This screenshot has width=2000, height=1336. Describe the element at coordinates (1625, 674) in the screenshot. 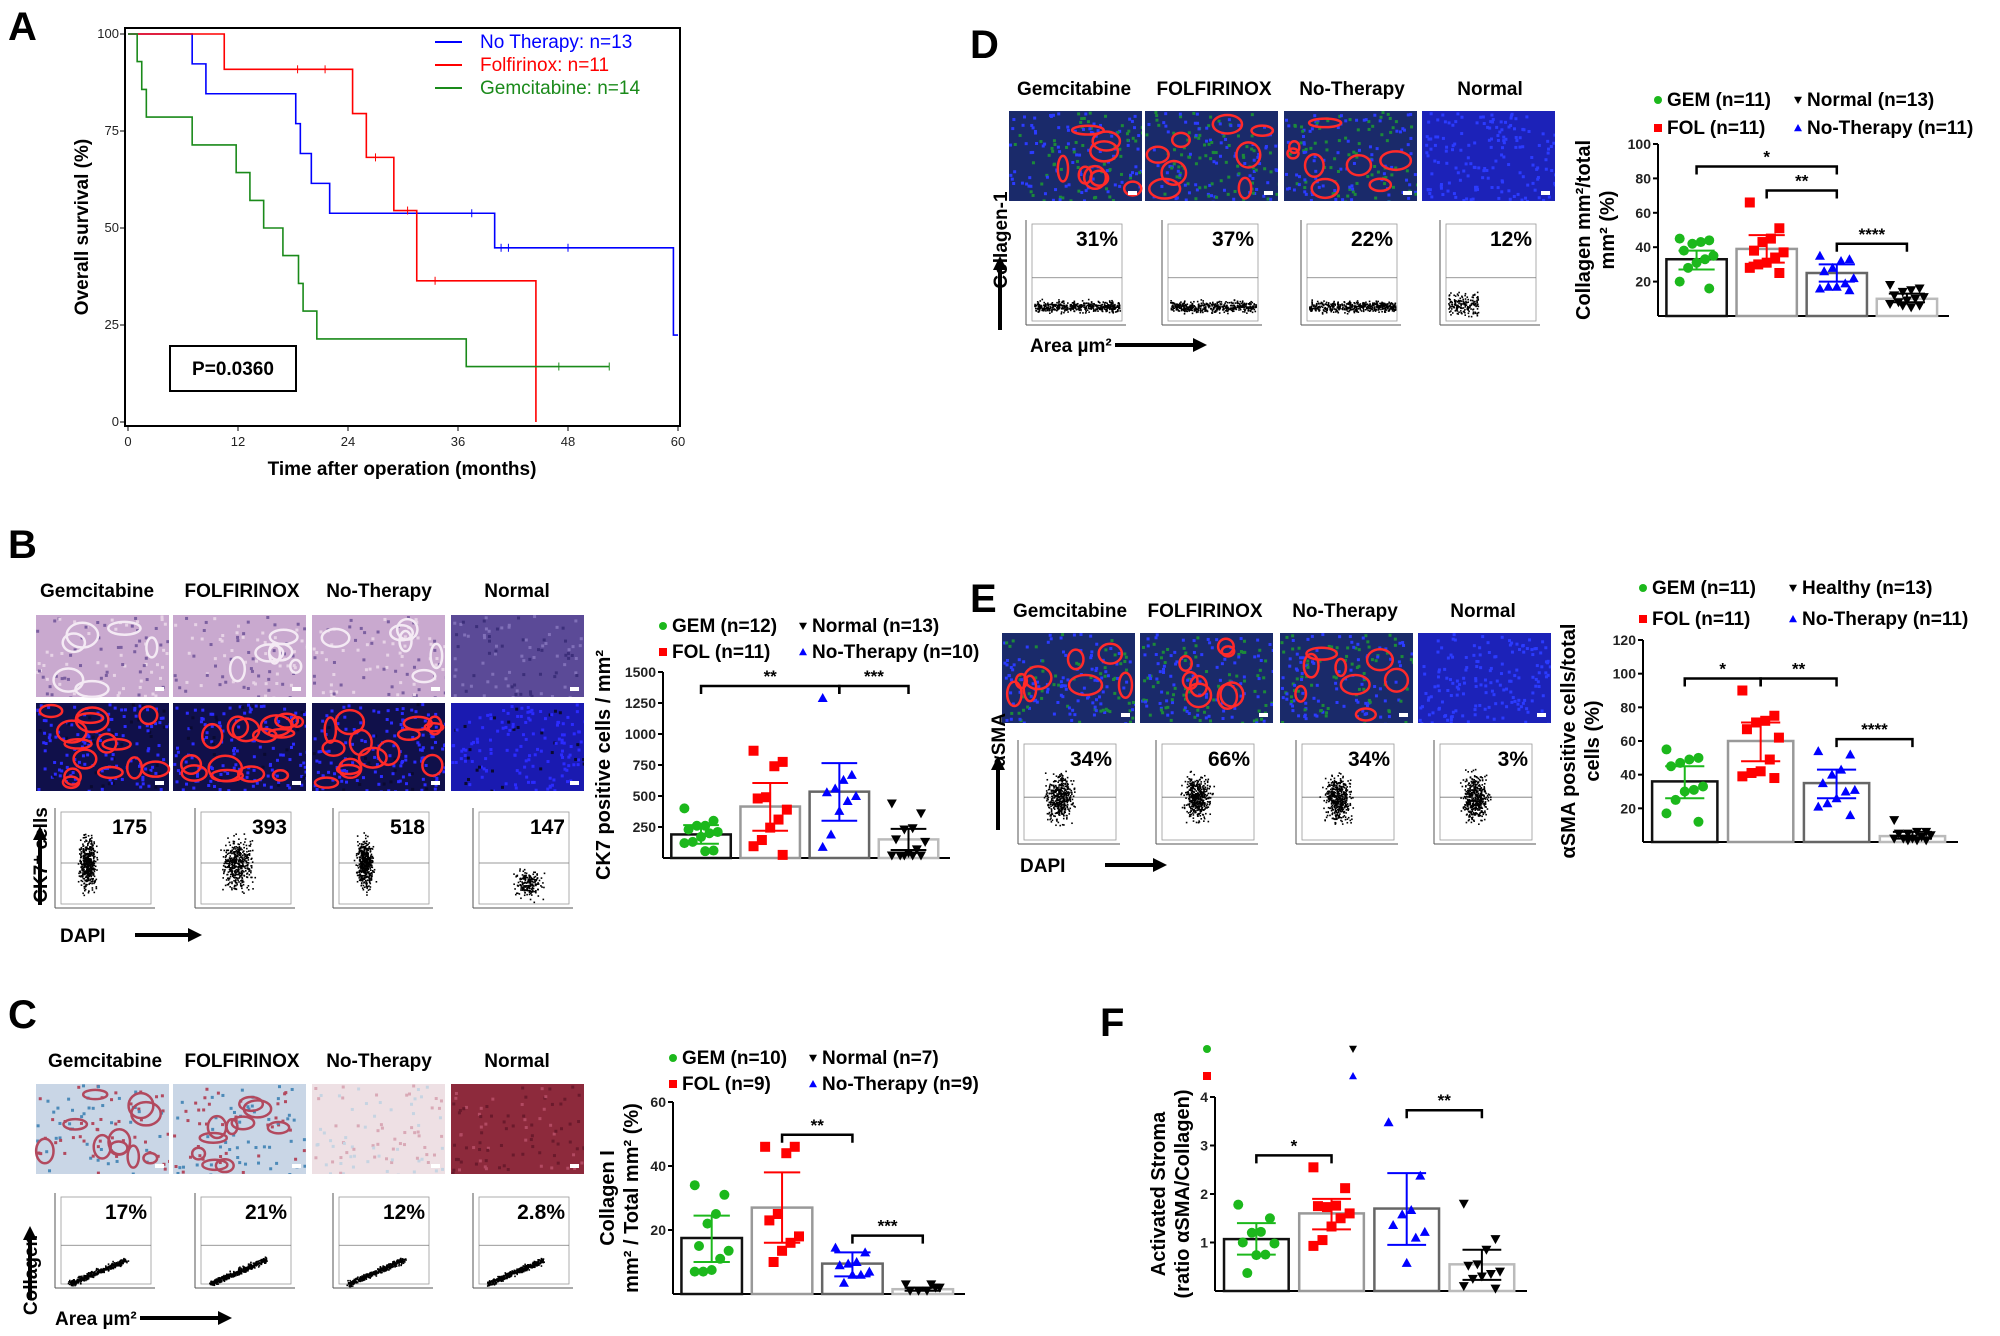

I see `y-tick-label: 100` at that location.